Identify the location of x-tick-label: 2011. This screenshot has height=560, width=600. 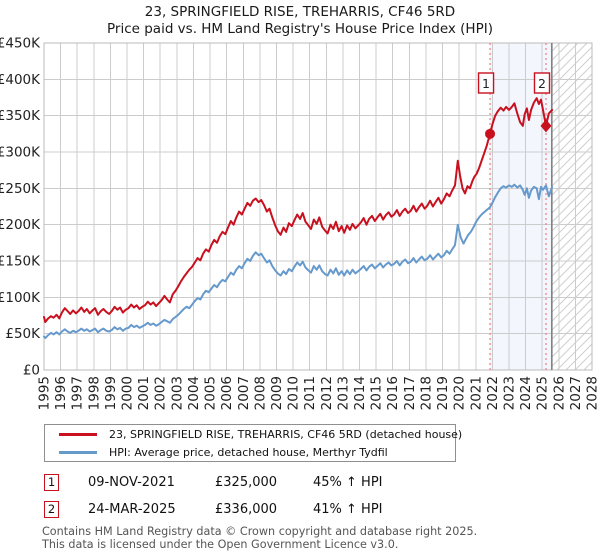
(310, 393).